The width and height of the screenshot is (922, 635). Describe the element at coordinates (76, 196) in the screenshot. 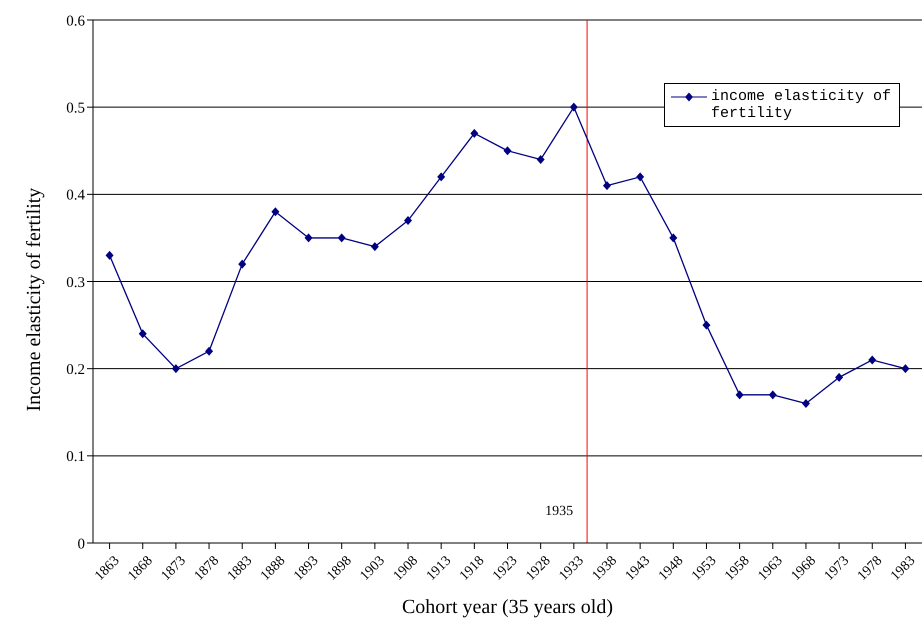

I see `y-tick-label: 0.4` at that location.